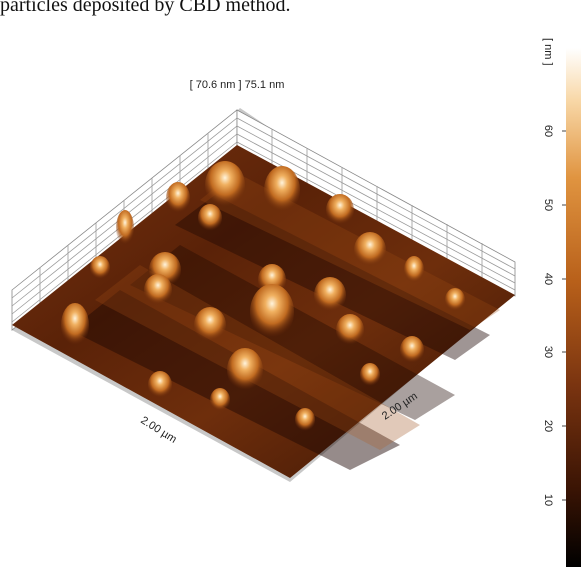  I want to click on colorbar-ticks, so click(564, 315).